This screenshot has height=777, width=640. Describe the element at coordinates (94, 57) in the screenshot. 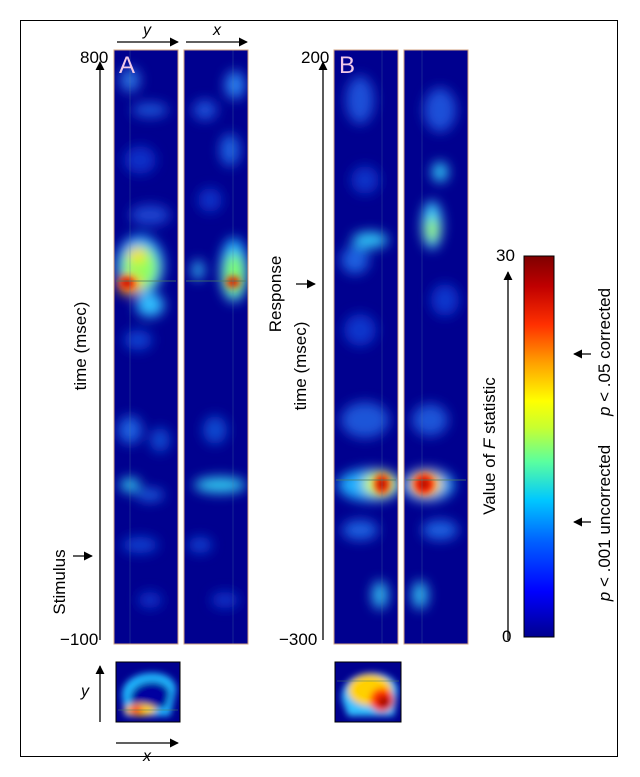

I see `panel-a-tick-top: 800` at that location.